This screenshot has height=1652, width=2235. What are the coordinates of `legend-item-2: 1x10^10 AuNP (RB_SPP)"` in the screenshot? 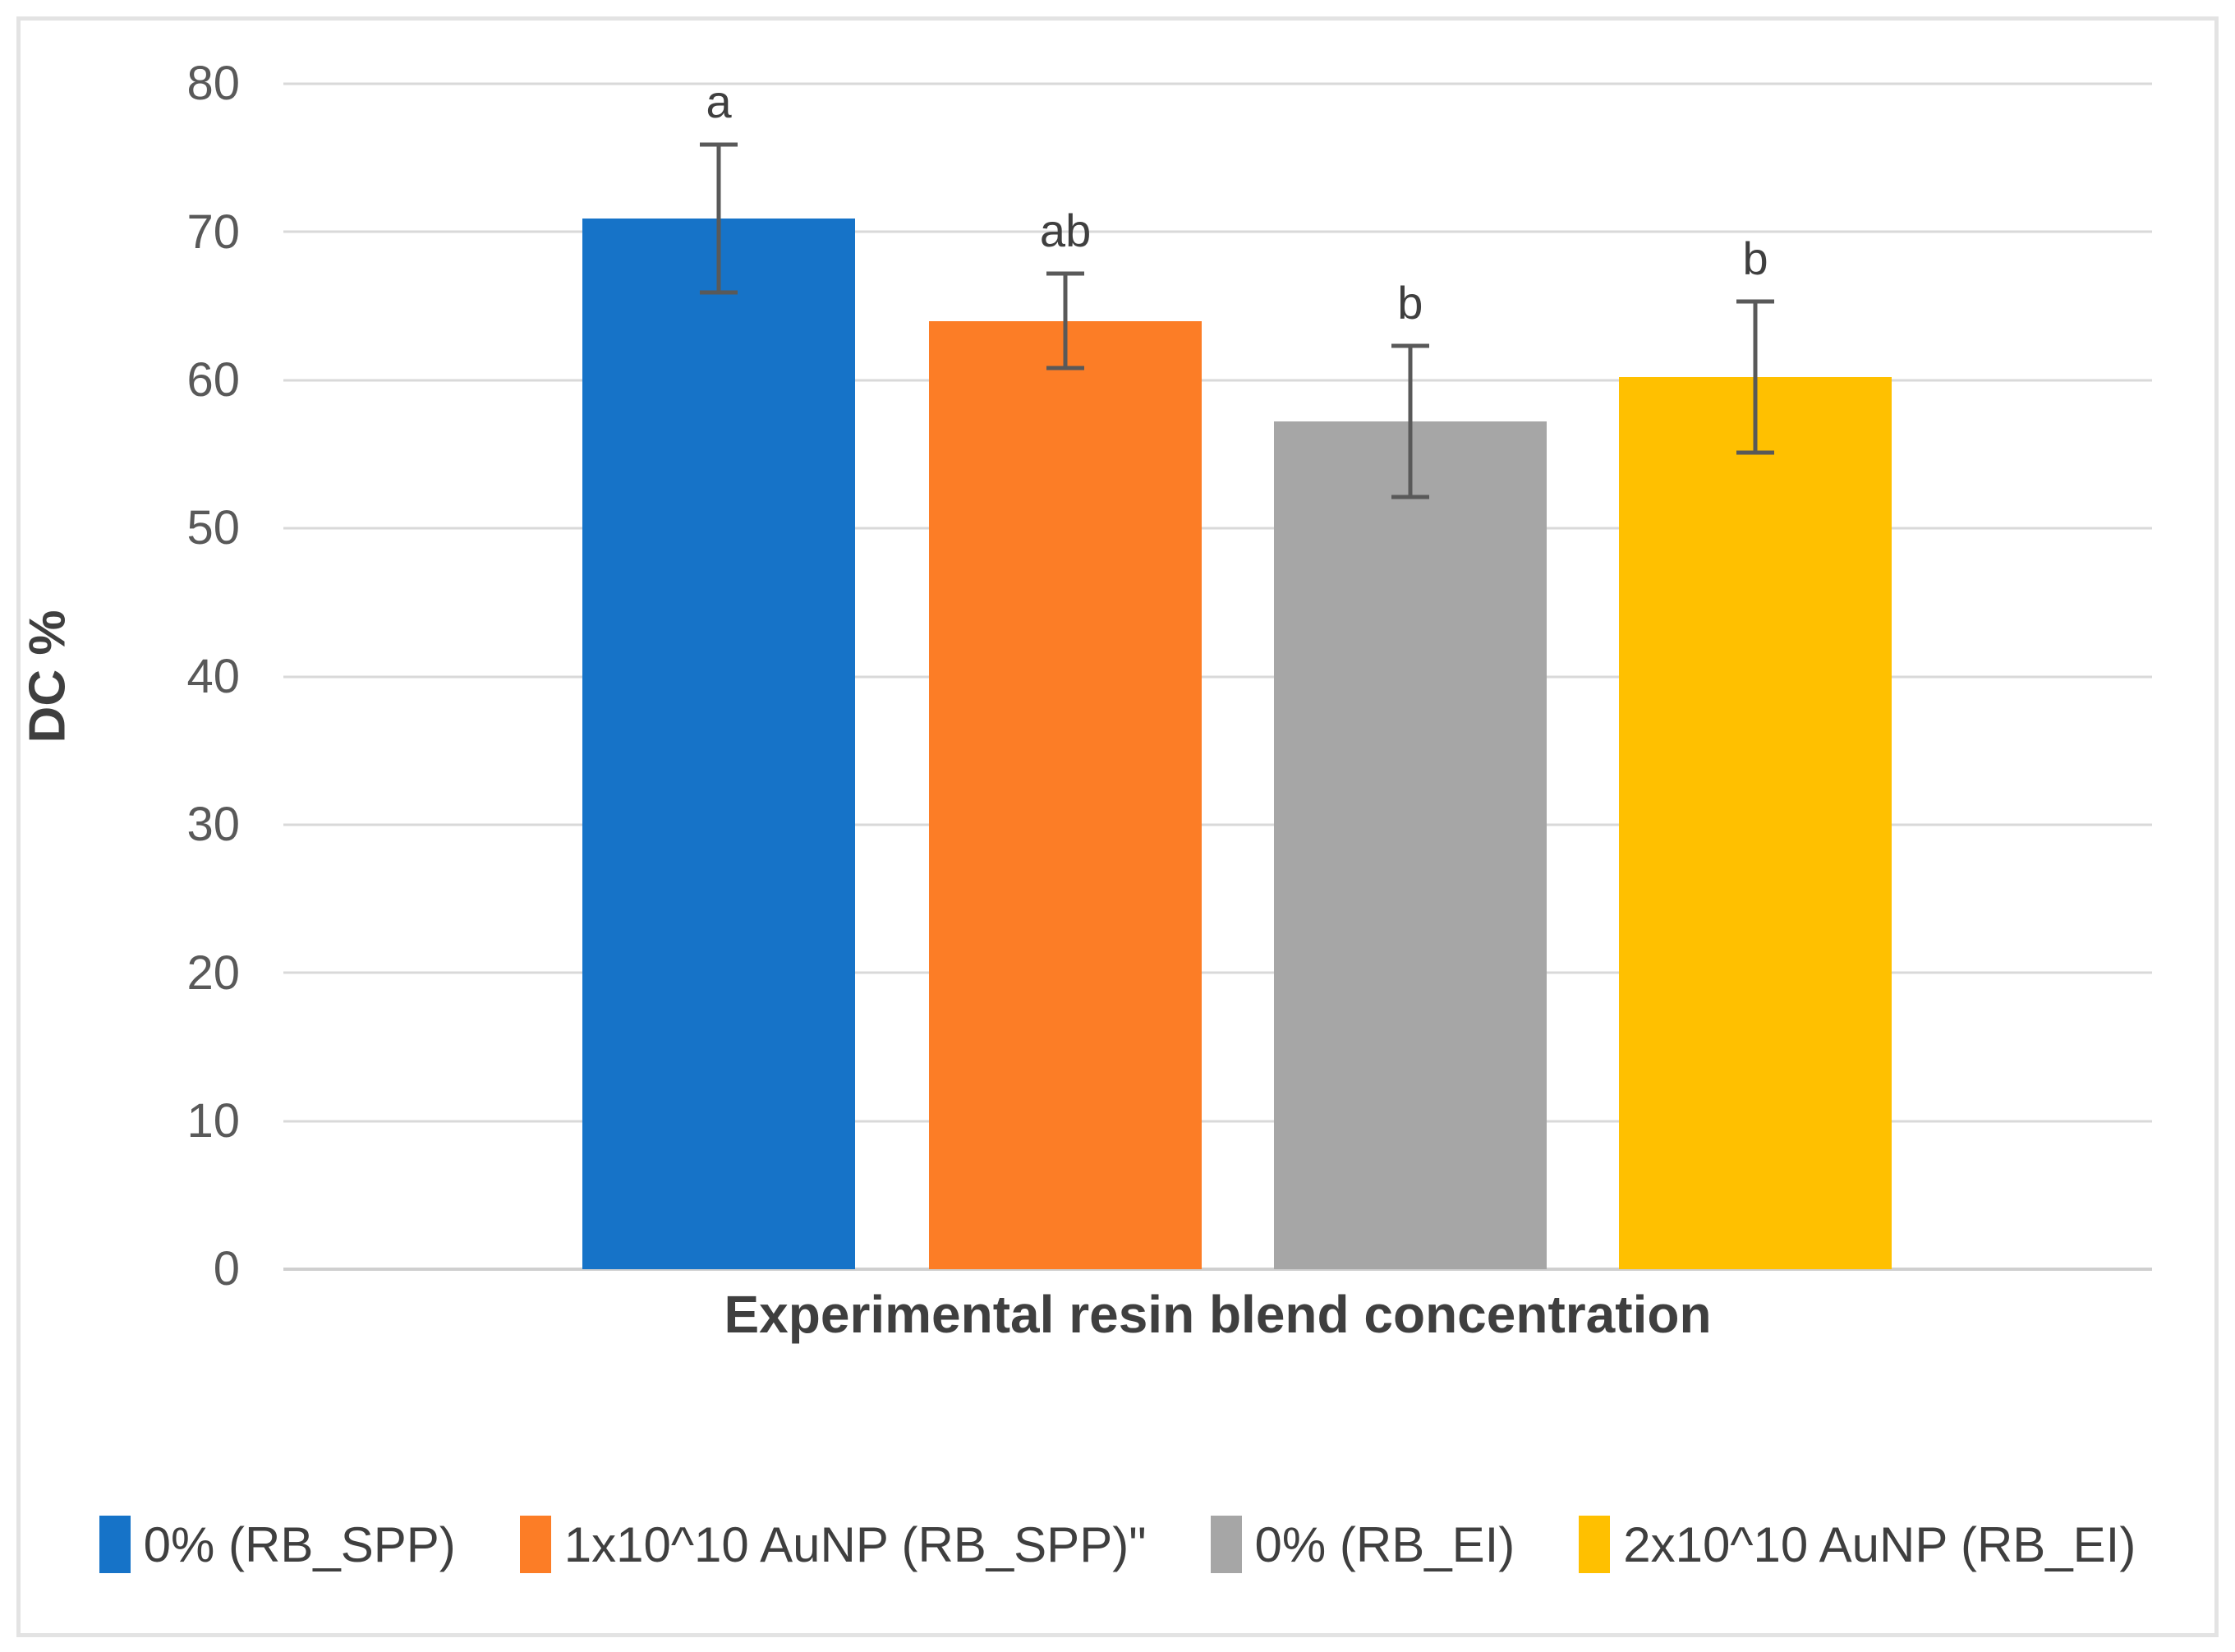 It's located at (833, 1544).